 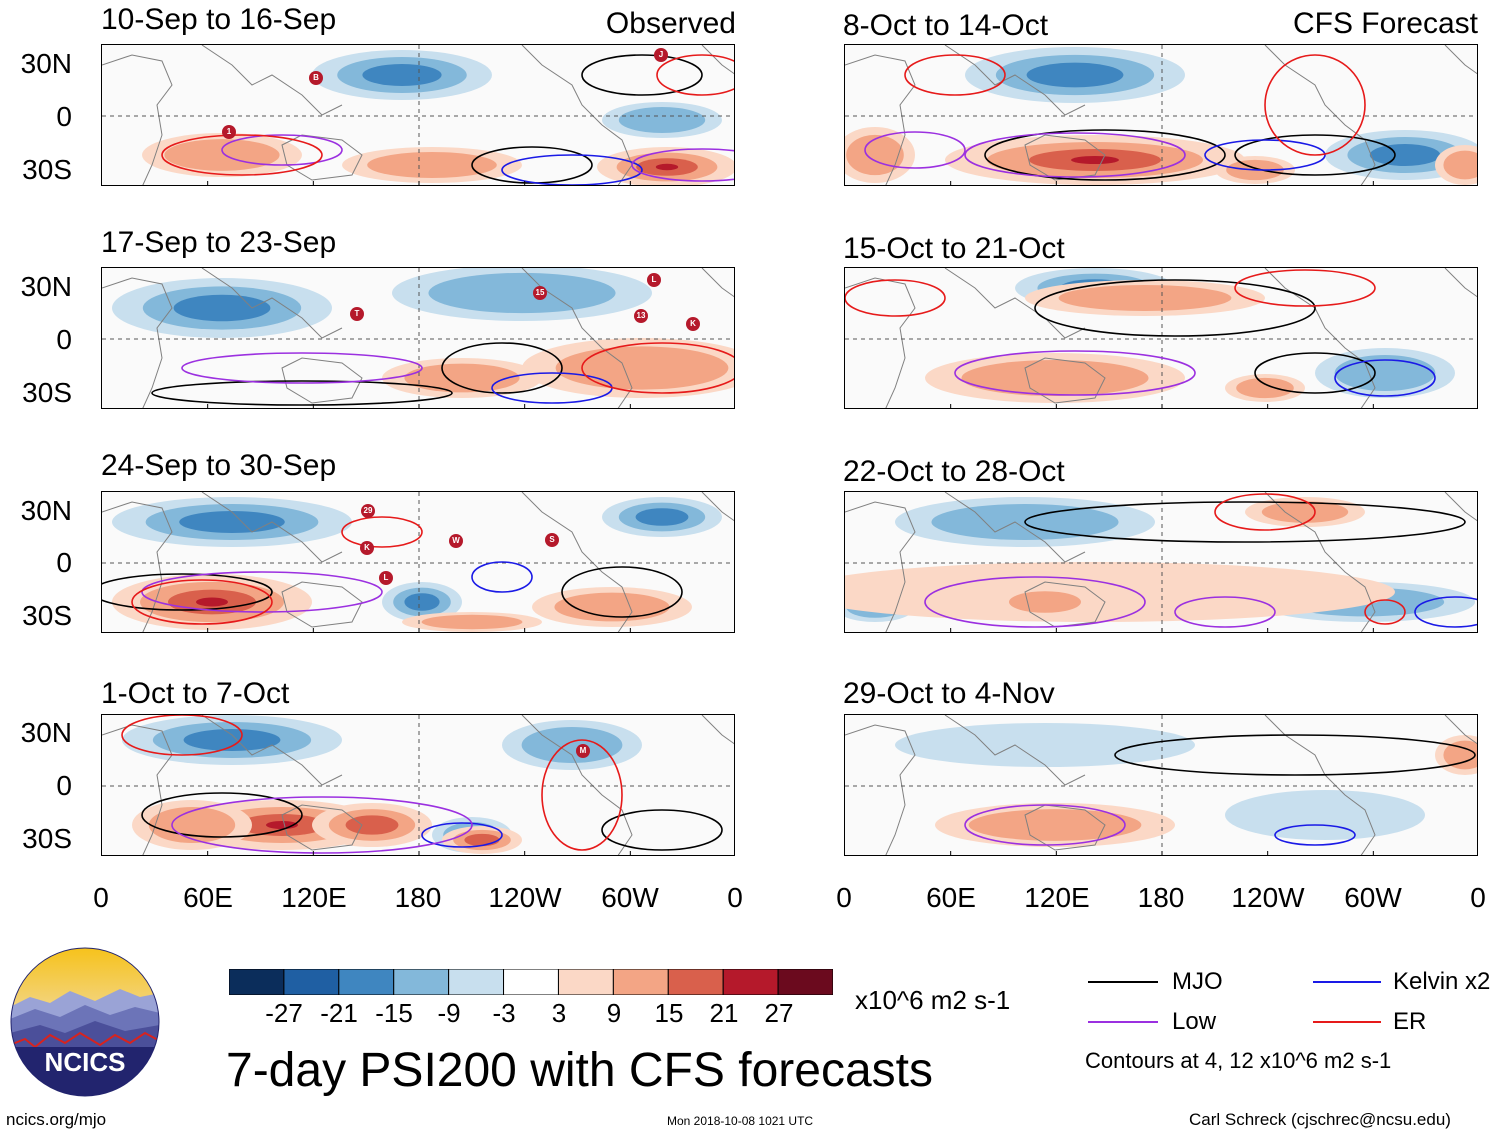 What do you see at coordinates (1373, 897) in the screenshot?
I see `lon-label-60w: 60W` at bounding box center [1373, 897].